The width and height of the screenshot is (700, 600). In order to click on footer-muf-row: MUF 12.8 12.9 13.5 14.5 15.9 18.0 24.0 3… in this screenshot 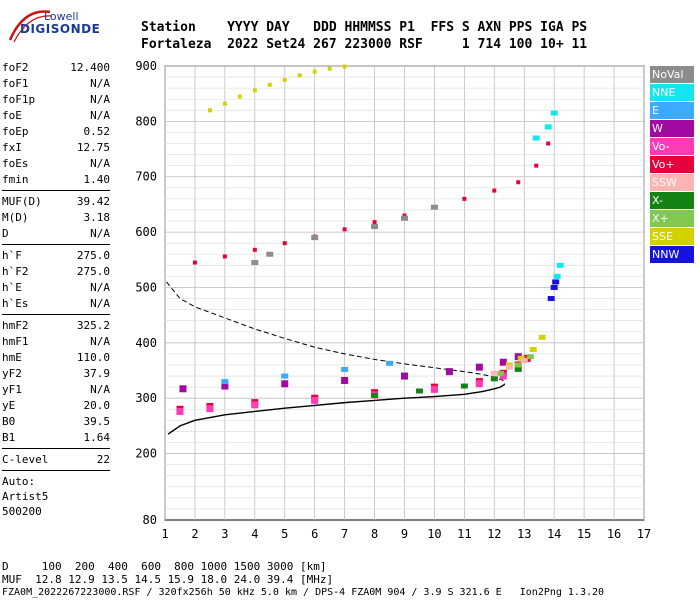, I will do `click(168, 579)`.